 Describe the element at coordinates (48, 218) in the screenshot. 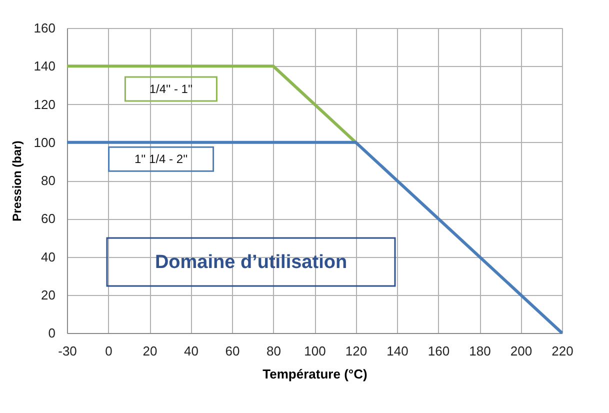

I see `y-tick-label: 60` at that location.